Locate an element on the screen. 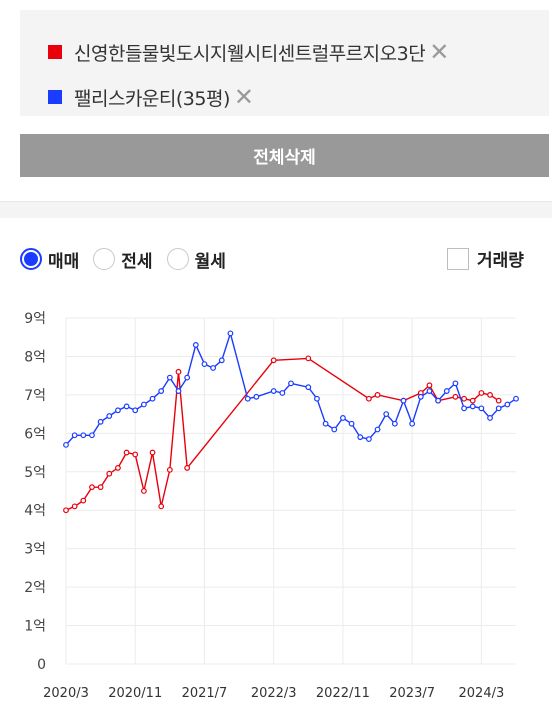 The width and height of the screenshot is (552, 713). x-tick-label: 2023/7 is located at coordinates (412, 693).